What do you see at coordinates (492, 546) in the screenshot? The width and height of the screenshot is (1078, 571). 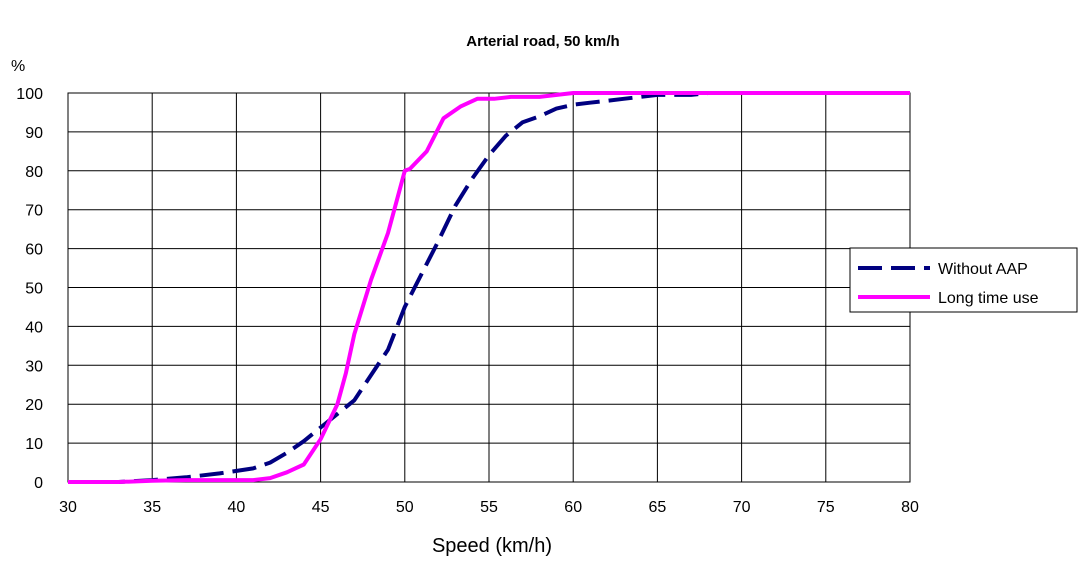 I see `x-axis-label: Speed (km/h)` at bounding box center [492, 546].